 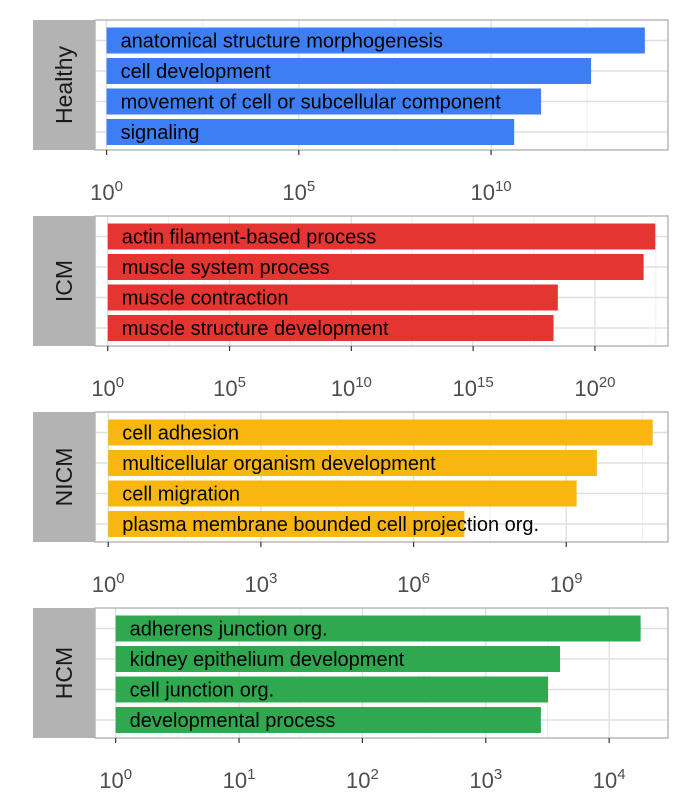 I want to click on bar-label: actin filament-based process, so click(x=249, y=238).